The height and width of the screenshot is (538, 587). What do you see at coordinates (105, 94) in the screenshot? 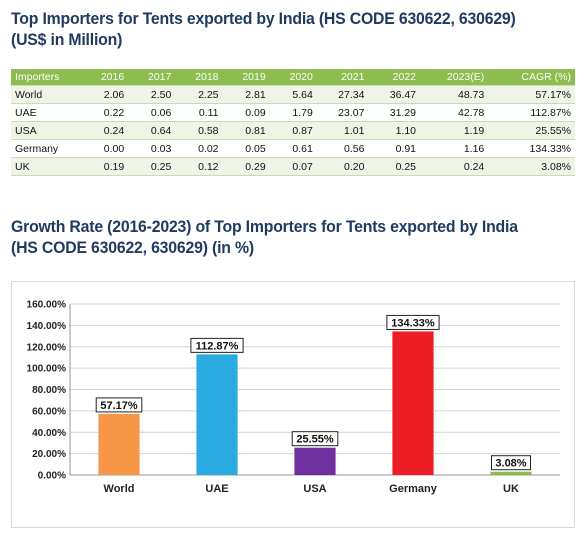
I see `table-cell: 2.06` at bounding box center [105, 94].